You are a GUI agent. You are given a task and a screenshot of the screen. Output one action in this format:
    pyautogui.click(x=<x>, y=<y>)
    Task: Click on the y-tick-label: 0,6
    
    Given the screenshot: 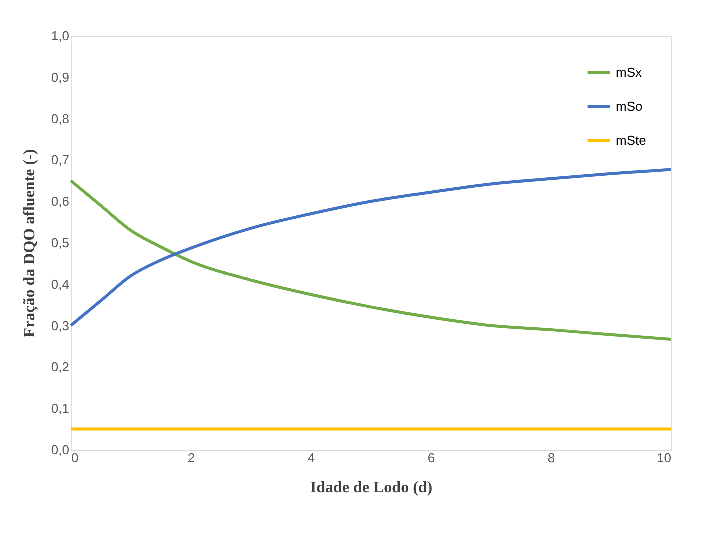 What is the action you would take?
    pyautogui.click(x=60, y=202)
    